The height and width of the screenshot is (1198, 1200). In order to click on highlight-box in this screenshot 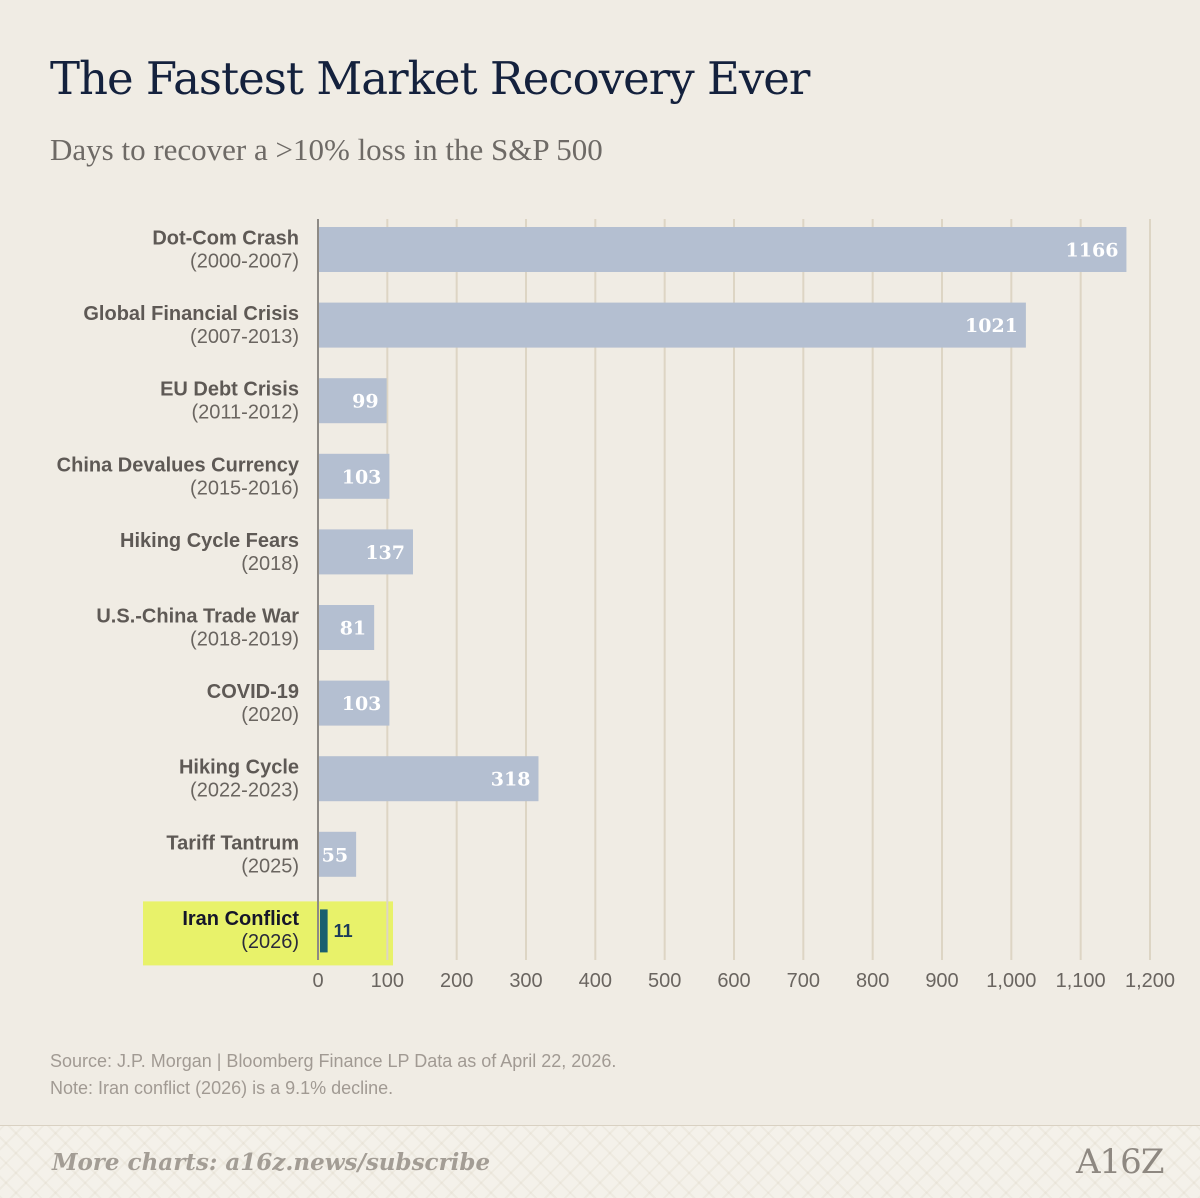, I will do `click(268, 933)`.